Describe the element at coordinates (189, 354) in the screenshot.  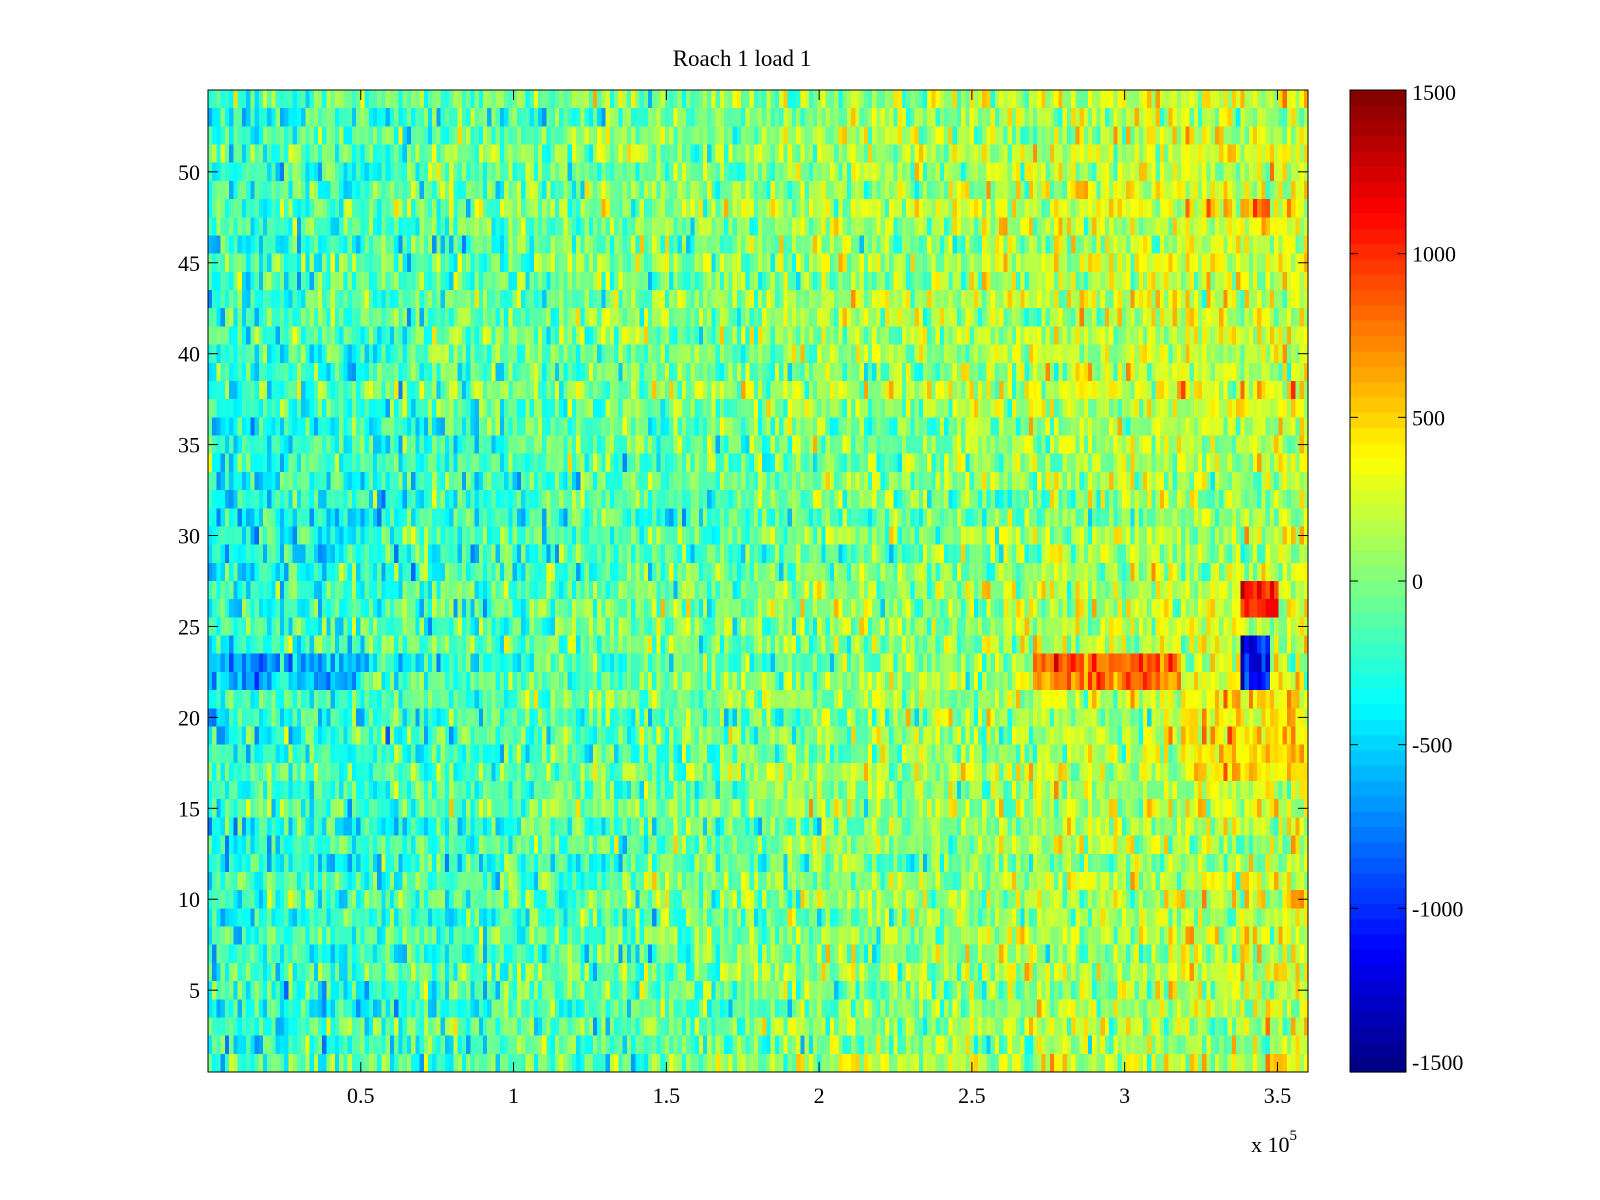
I see `y-tick-label: 40` at that location.